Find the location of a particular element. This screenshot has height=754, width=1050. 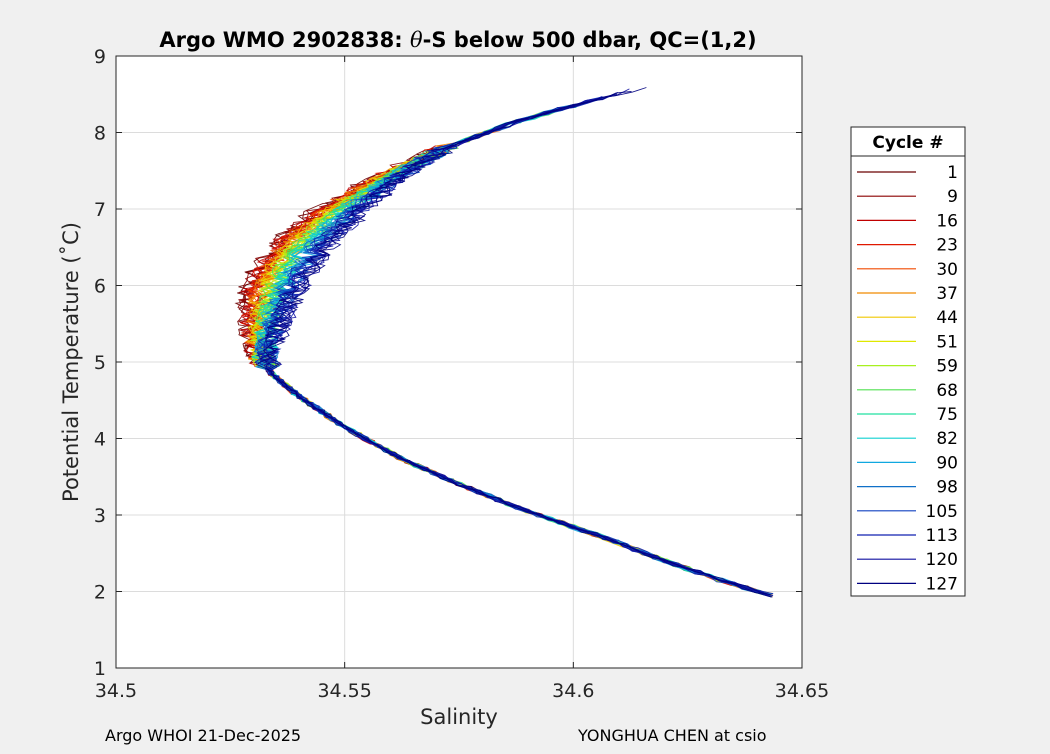

legend-label: 127 is located at coordinates (942, 584).